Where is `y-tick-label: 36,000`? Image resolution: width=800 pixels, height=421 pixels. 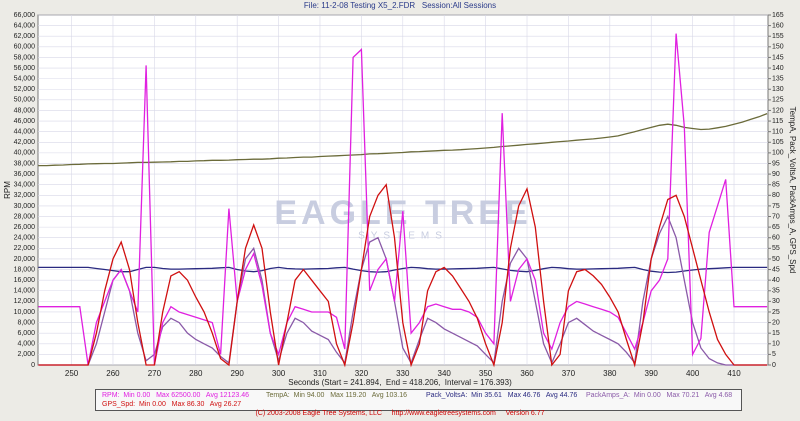
y-tick-label: 36,000 is located at coordinates (25, 174).